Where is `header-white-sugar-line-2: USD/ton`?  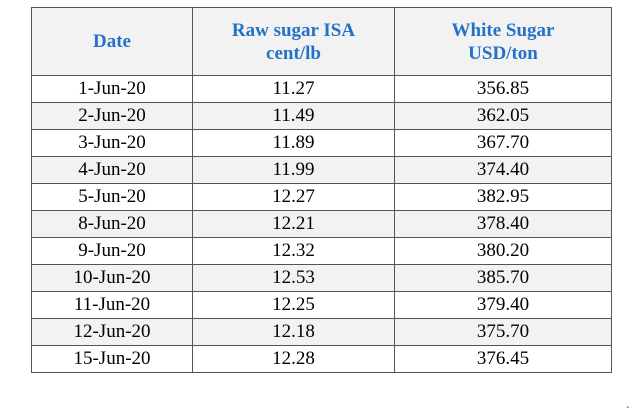
header-white-sugar-line-2: USD/ton is located at coordinates (503, 53).